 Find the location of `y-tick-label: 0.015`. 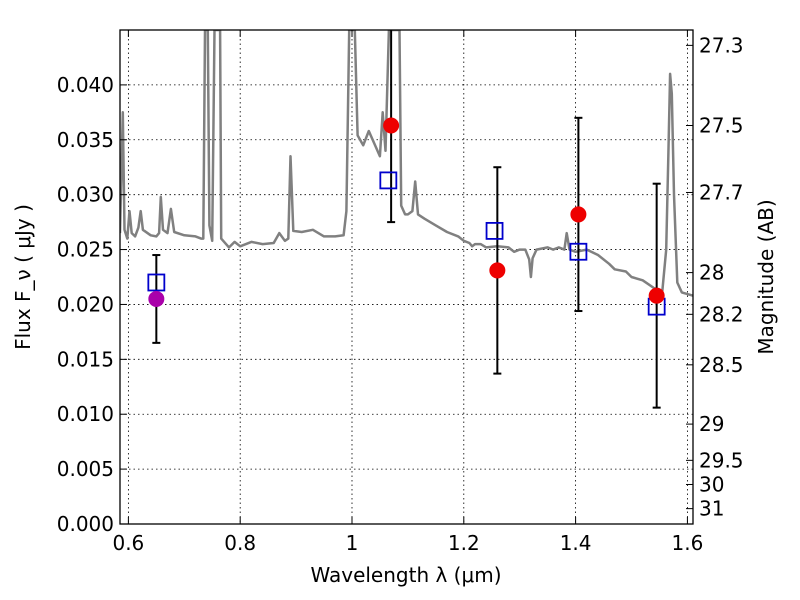

y-tick-label: 0.015 is located at coordinates (85, 359).